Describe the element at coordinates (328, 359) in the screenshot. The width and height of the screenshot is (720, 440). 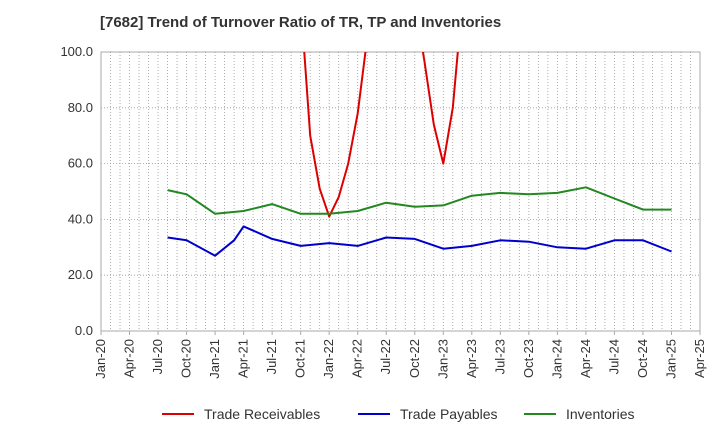
I see `x-tick-label: Jan-22` at that location.